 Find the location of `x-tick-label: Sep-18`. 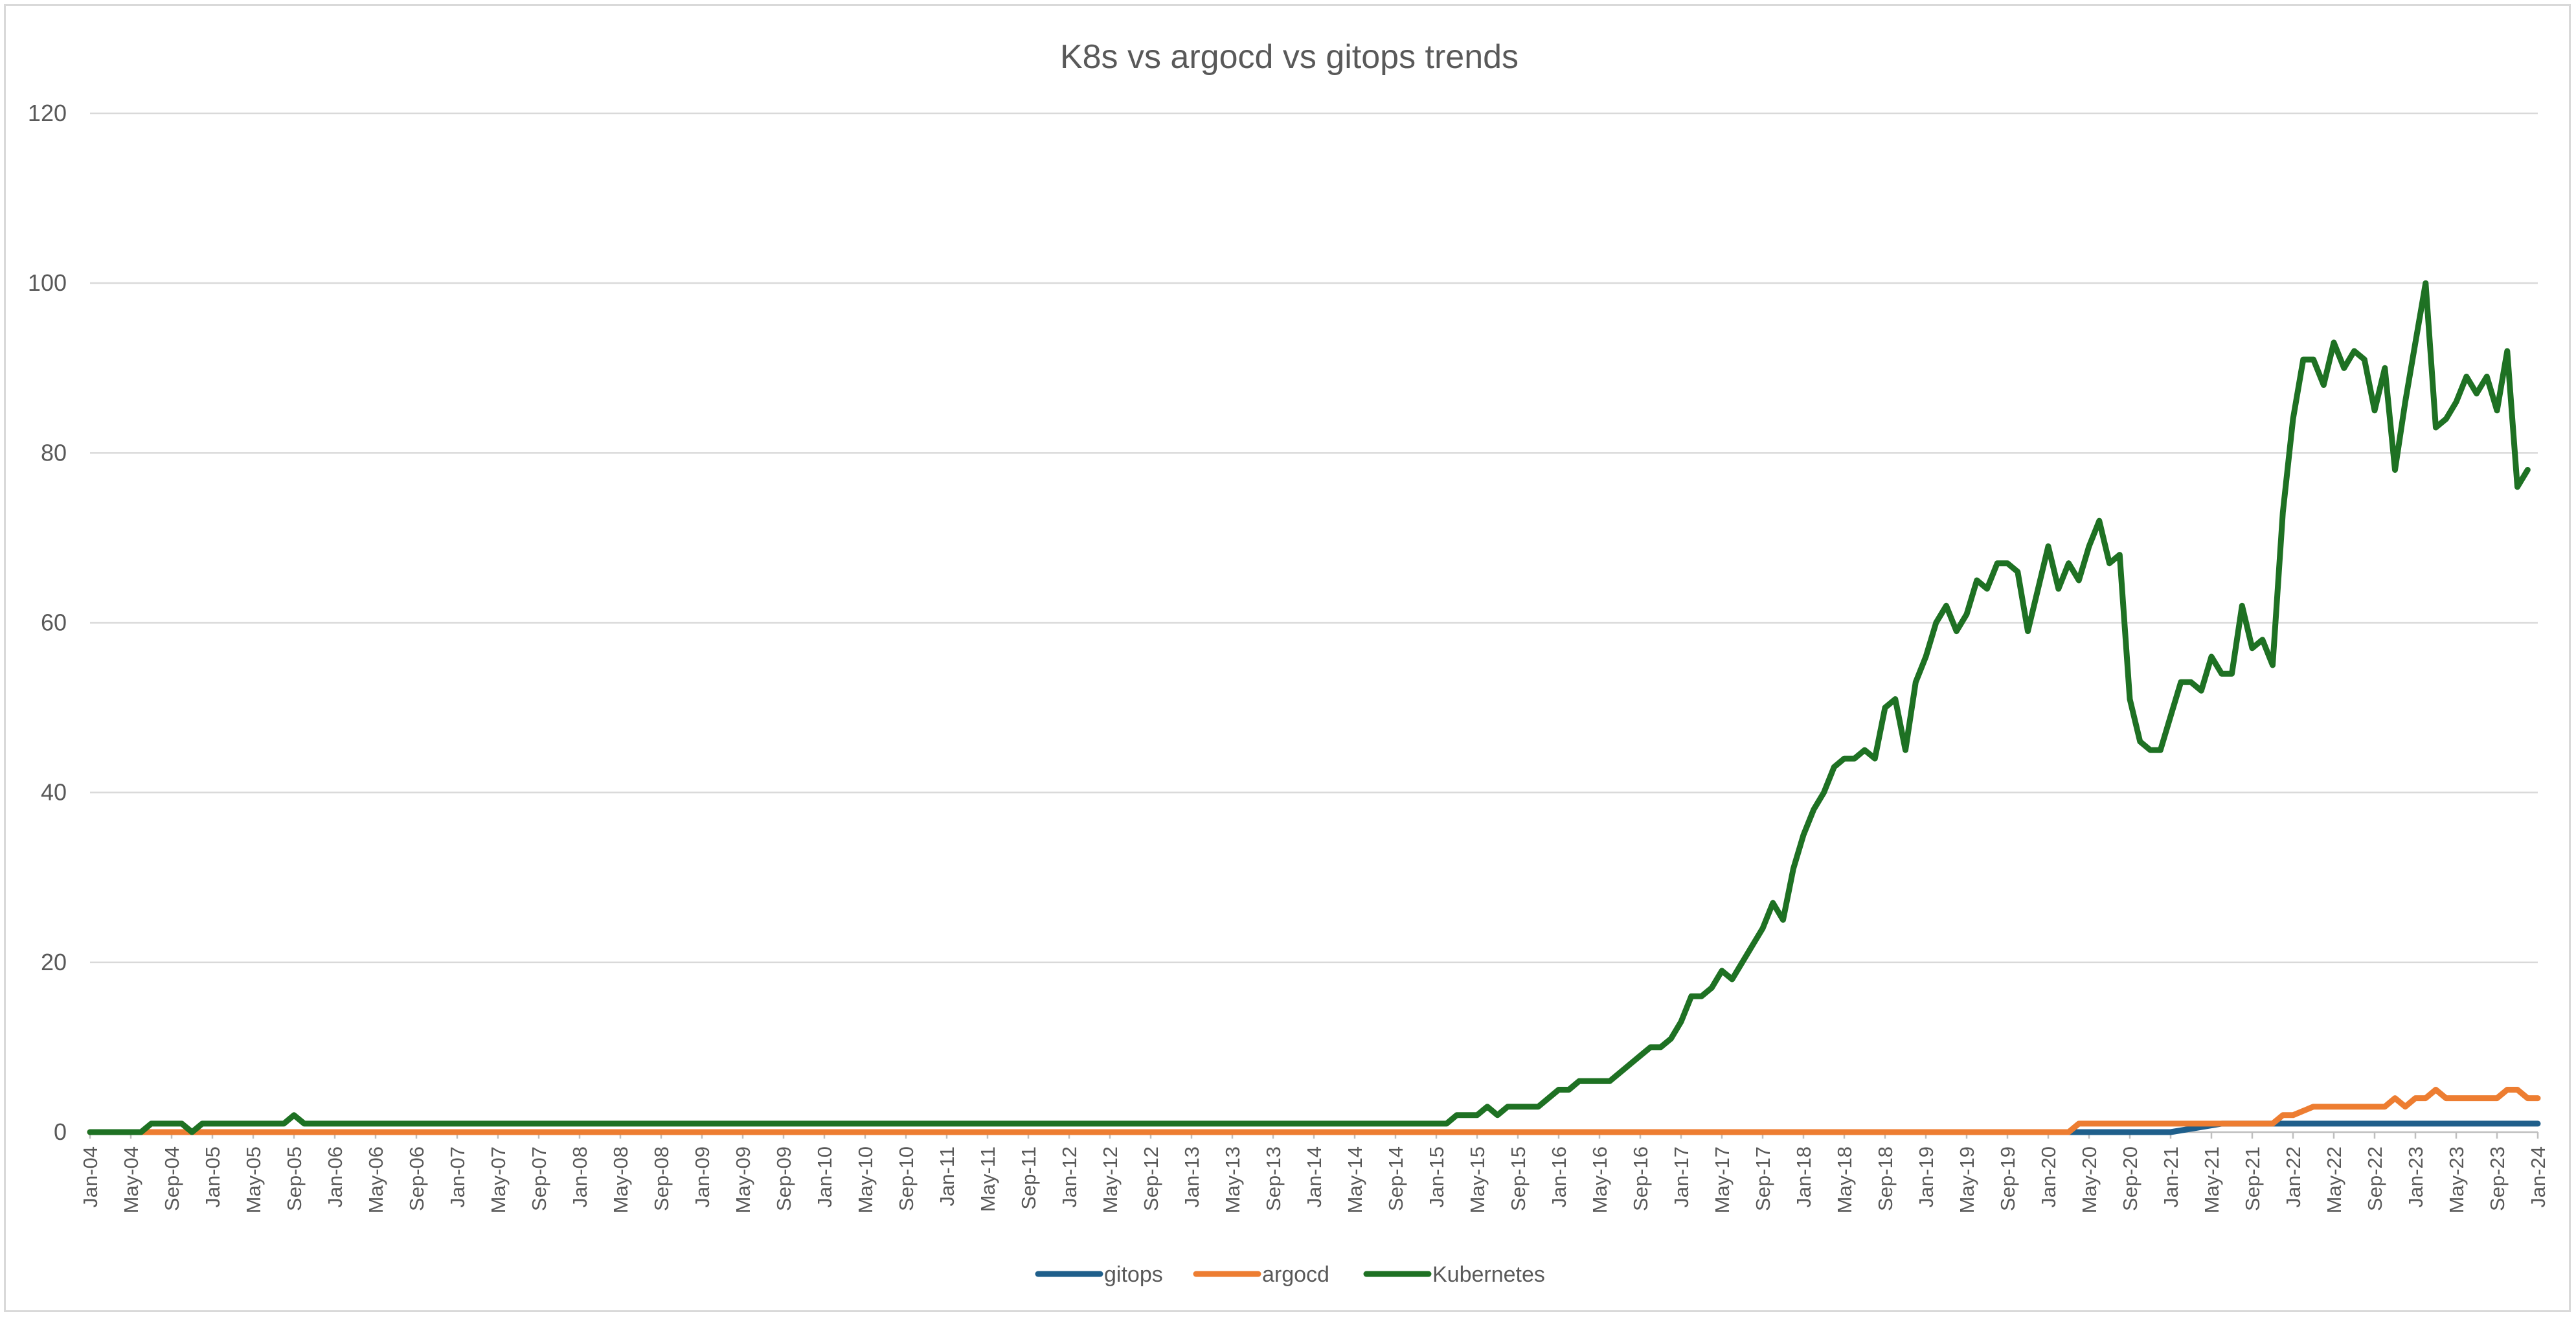

x-tick-label: Sep-18 is located at coordinates (1885, 1178).